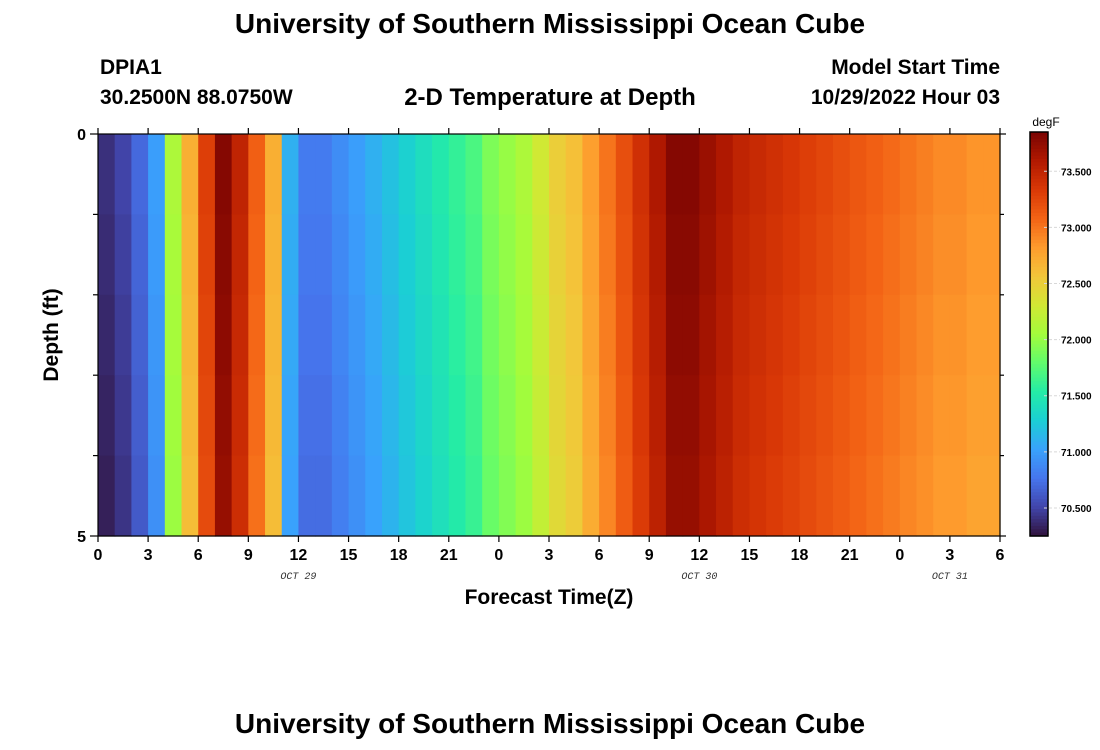 The width and height of the screenshot is (1100, 750). What do you see at coordinates (81, 537) in the screenshot?
I see `y-tick-label: 5` at bounding box center [81, 537].